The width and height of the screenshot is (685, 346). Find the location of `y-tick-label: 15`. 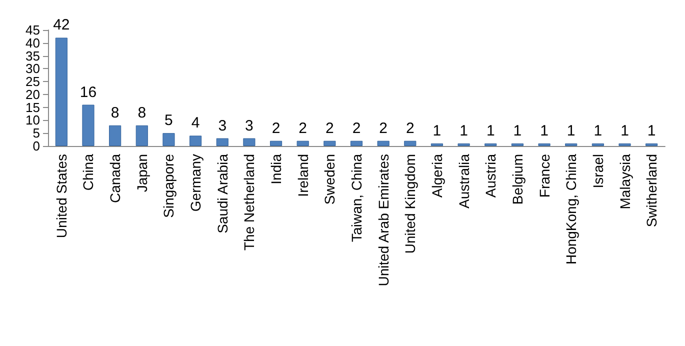

y-tick-label: 15 is located at coordinates (33, 107).